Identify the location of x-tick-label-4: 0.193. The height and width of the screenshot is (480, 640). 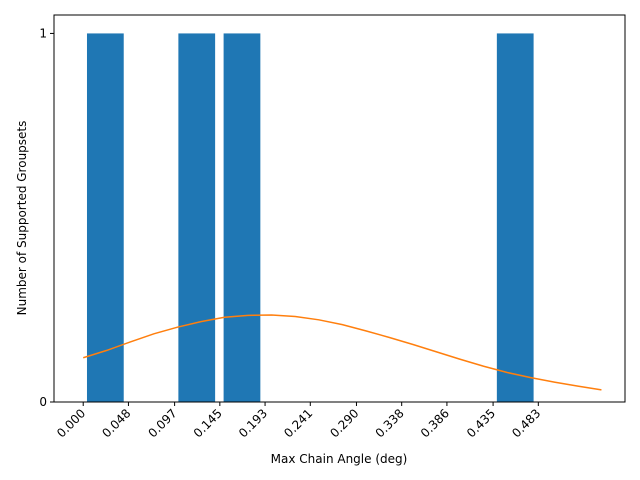
(253, 423).